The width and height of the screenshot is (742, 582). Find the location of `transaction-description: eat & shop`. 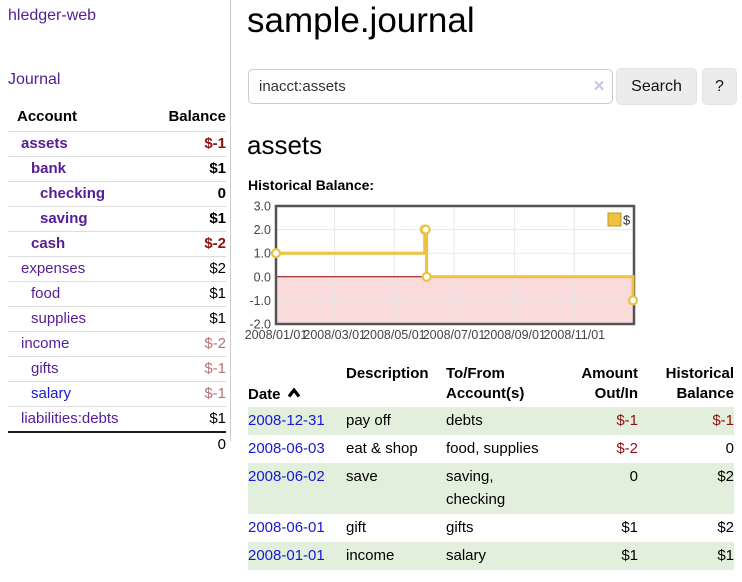

transaction-description: eat & shop is located at coordinates (382, 448).